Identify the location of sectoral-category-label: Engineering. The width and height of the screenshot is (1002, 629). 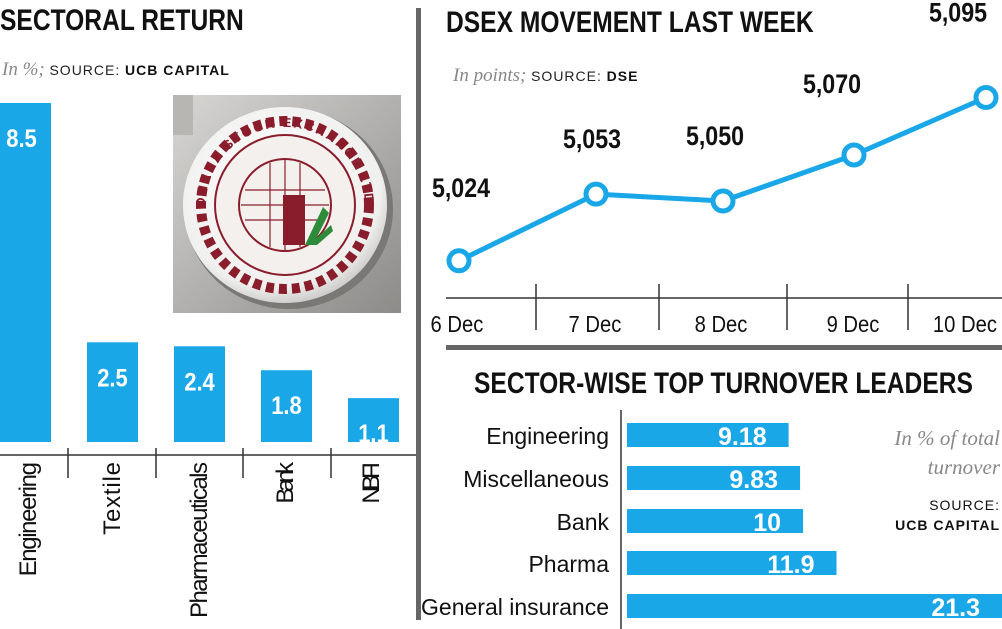
(28, 519).